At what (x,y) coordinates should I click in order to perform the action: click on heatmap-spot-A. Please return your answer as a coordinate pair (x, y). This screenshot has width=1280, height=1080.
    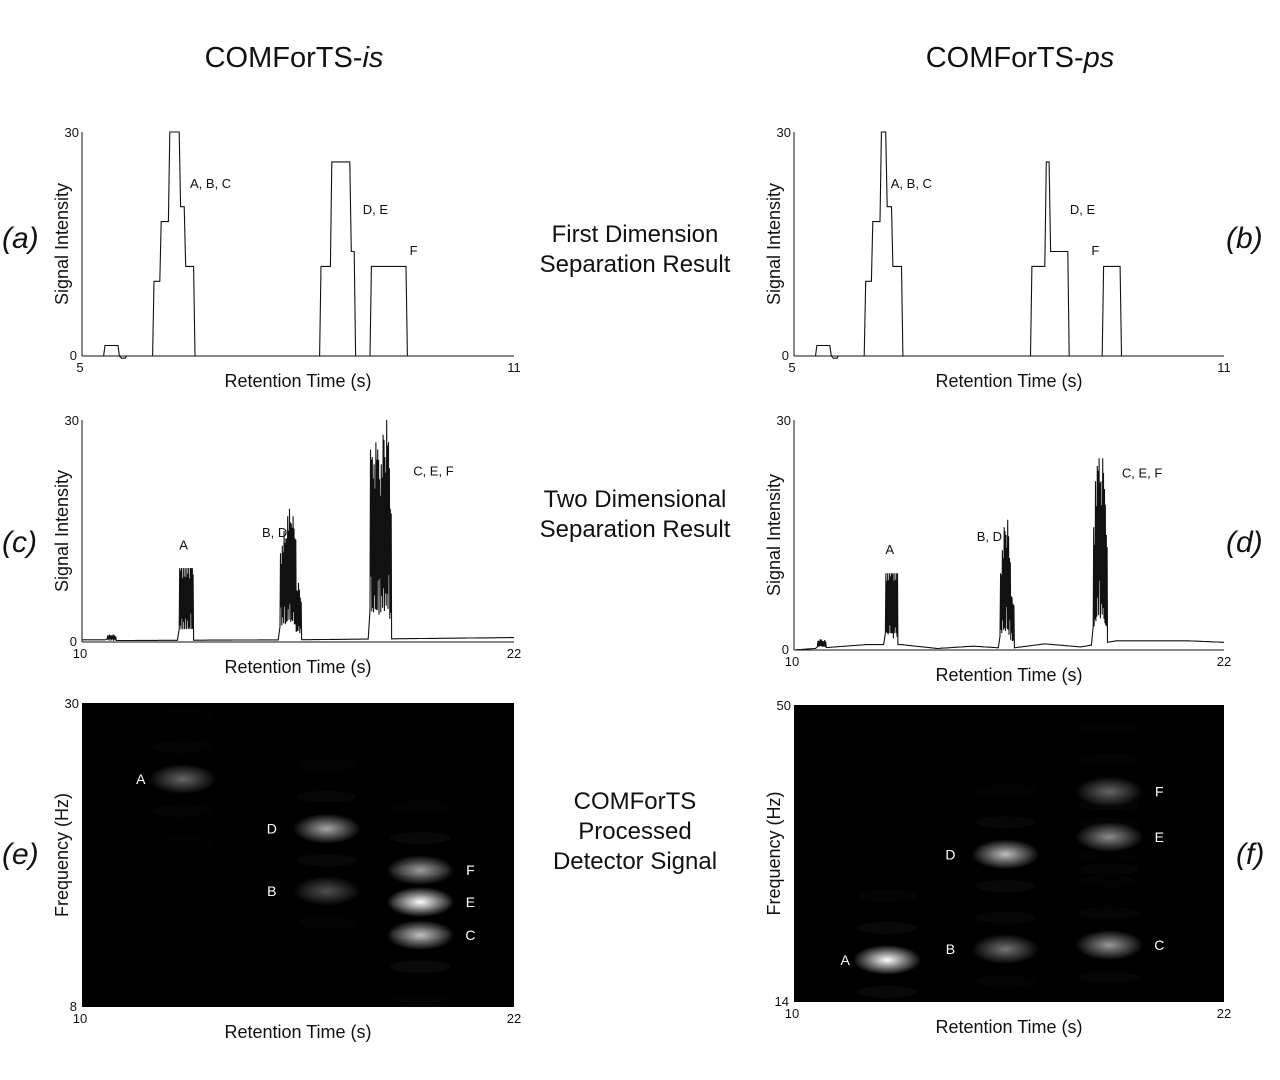
    Looking at the image, I should click on (182, 779).